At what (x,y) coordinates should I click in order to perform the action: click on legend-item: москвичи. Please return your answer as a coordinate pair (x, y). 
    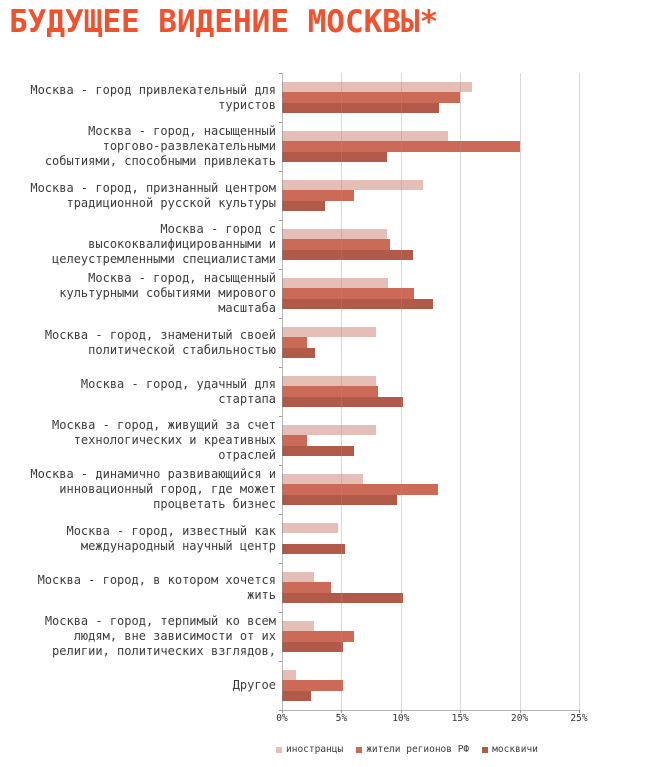
    Looking at the image, I should click on (510, 749).